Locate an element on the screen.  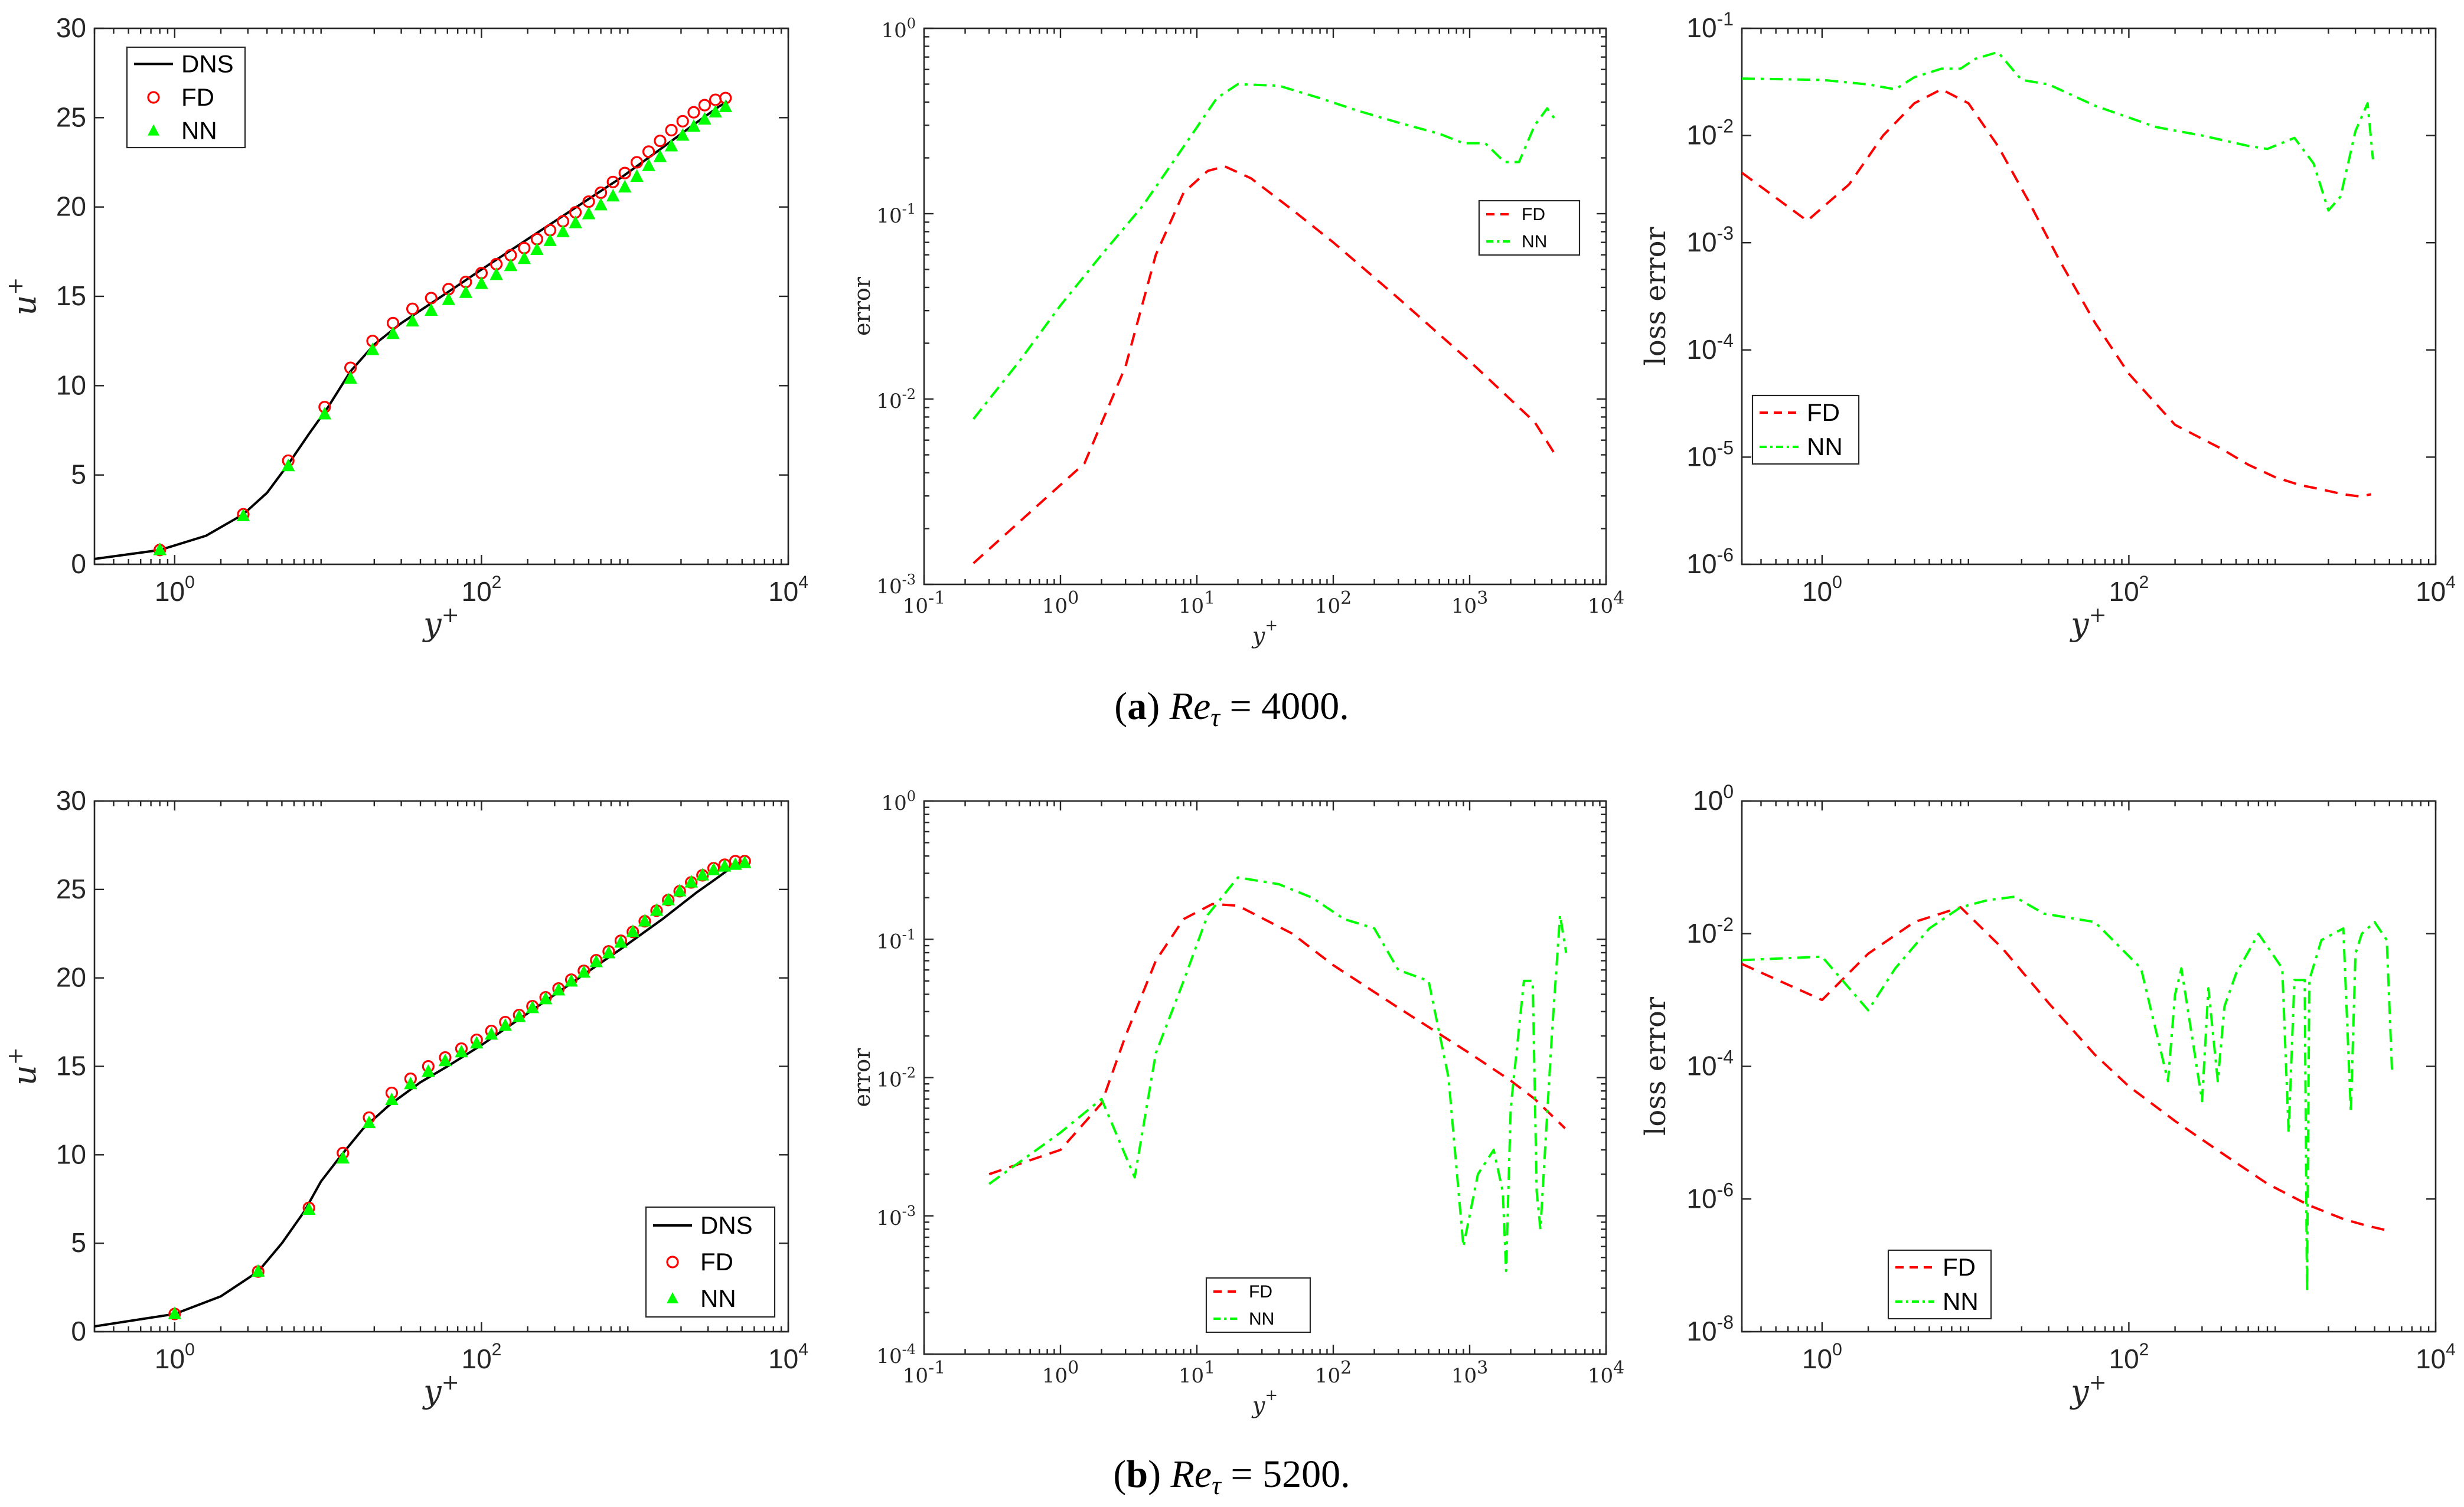
x-tick-exponent: -1 is located at coordinates (937, 599).